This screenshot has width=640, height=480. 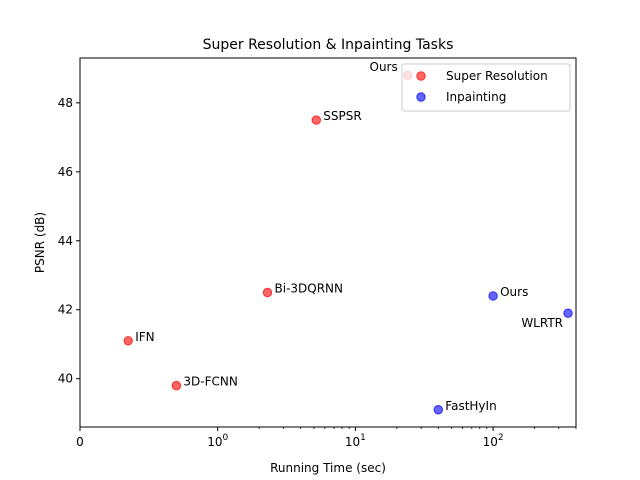 What do you see at coordinates (328, 468) in the screenshot?
I see `x-axis-label: Running Time (sec)` at bounding box center [328, 468].